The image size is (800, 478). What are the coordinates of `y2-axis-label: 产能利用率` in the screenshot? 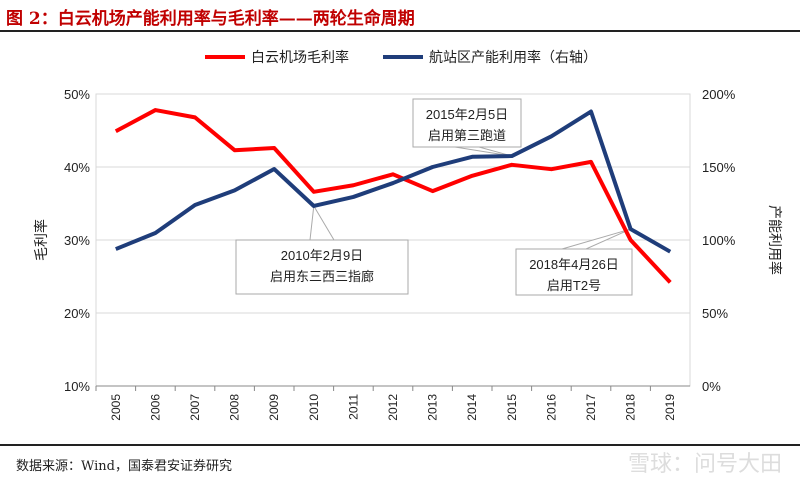 It's located at (775, 240).